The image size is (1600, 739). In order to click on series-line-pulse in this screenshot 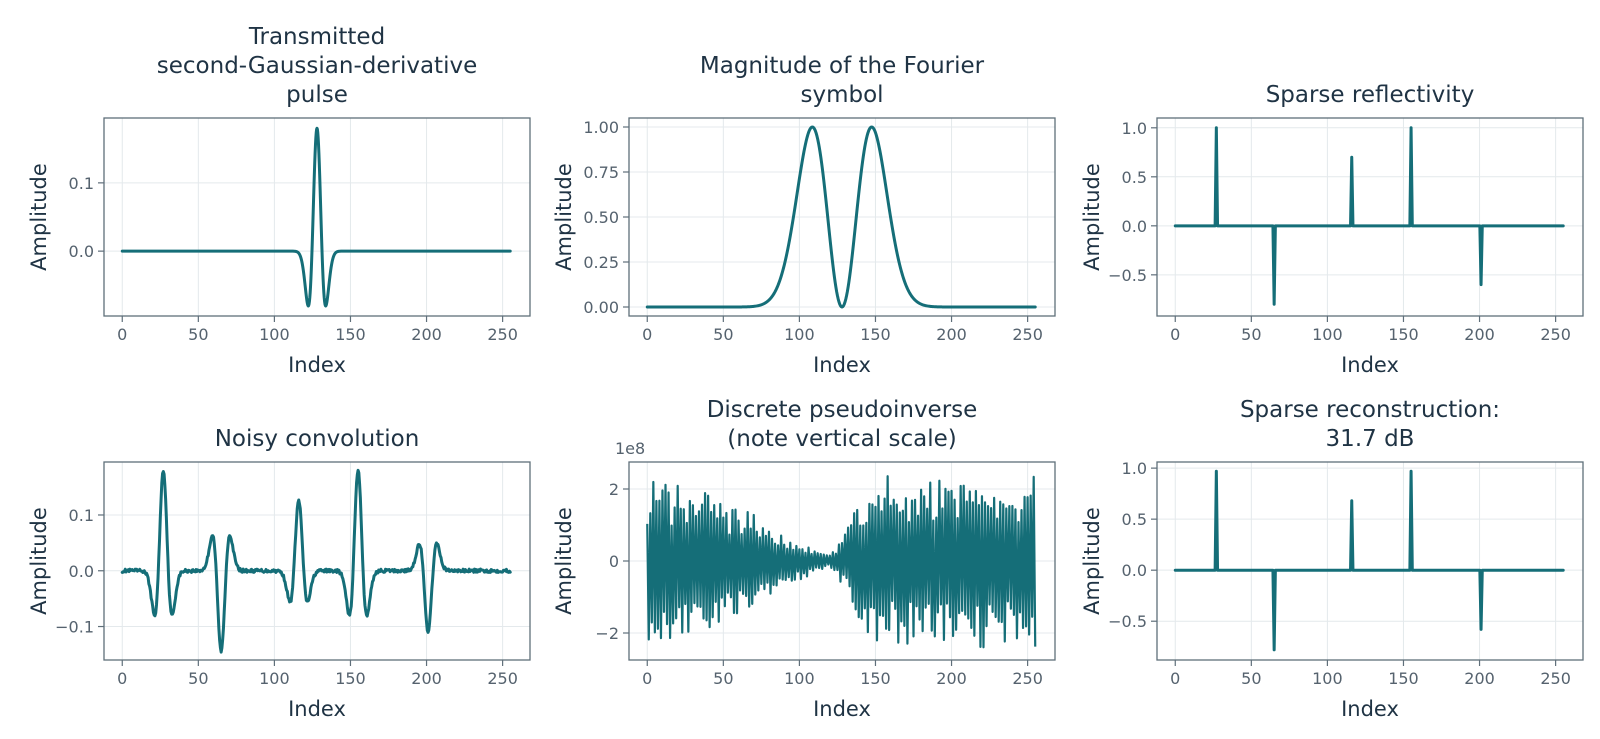, I will do `click(316, 217)`.